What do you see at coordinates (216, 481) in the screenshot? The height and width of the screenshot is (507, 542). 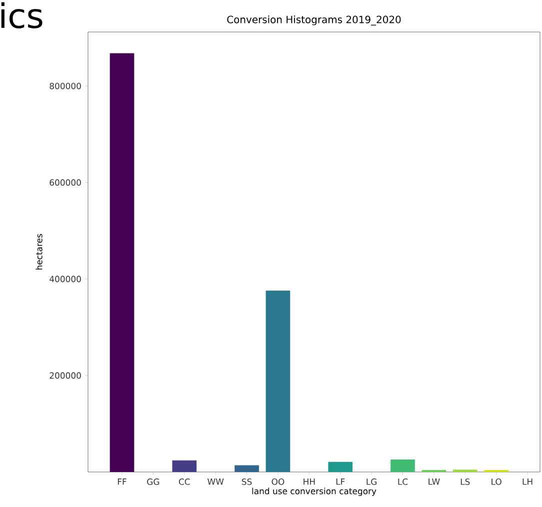 I see `x-tick-label: WW` at bounding box center [216, 481].